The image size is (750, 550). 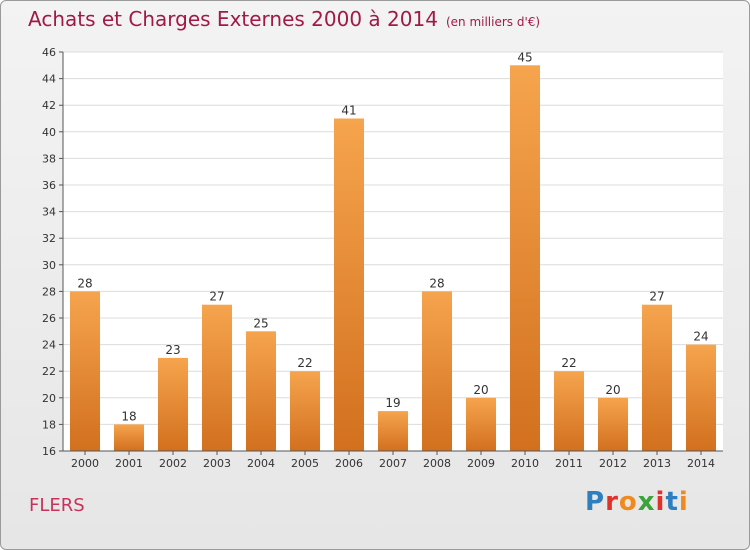 I want to click on y-tick-label: 38, so click(x=49, y=158).